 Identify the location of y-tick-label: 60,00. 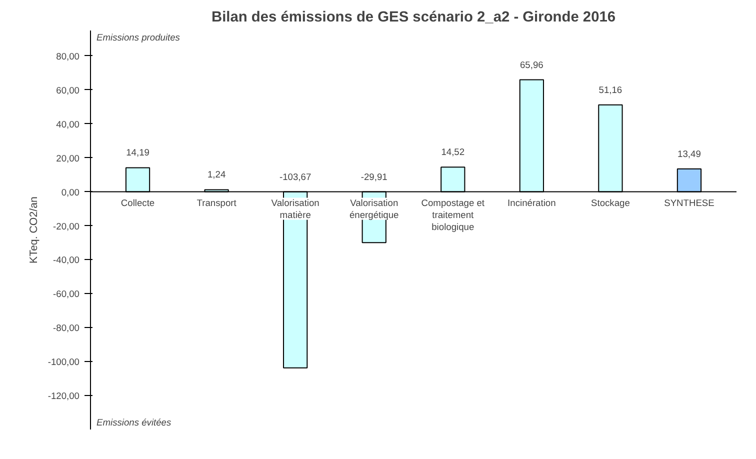
(68, 90).